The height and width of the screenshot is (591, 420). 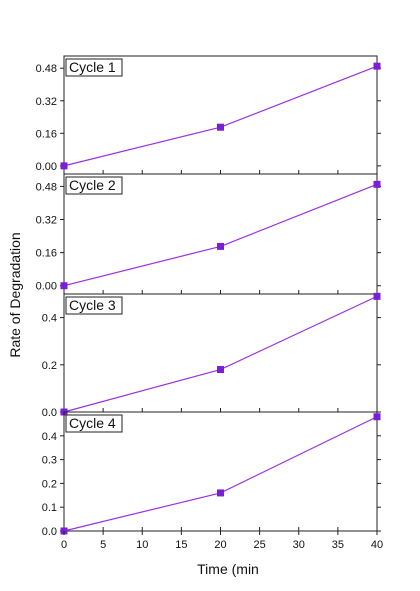 What do you see at coordinates (299, 545) in the screenshot?
I see `xtick-label: 30` at bounding box center [299, 545].